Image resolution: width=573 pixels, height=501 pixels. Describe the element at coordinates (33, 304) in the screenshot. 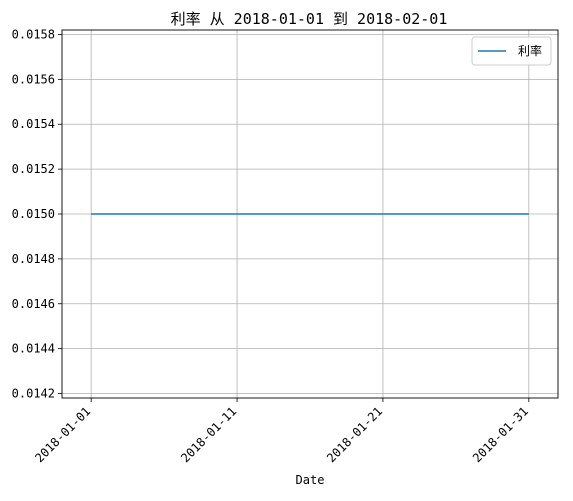

I see `y-tick-label: 0.0146` at that location.